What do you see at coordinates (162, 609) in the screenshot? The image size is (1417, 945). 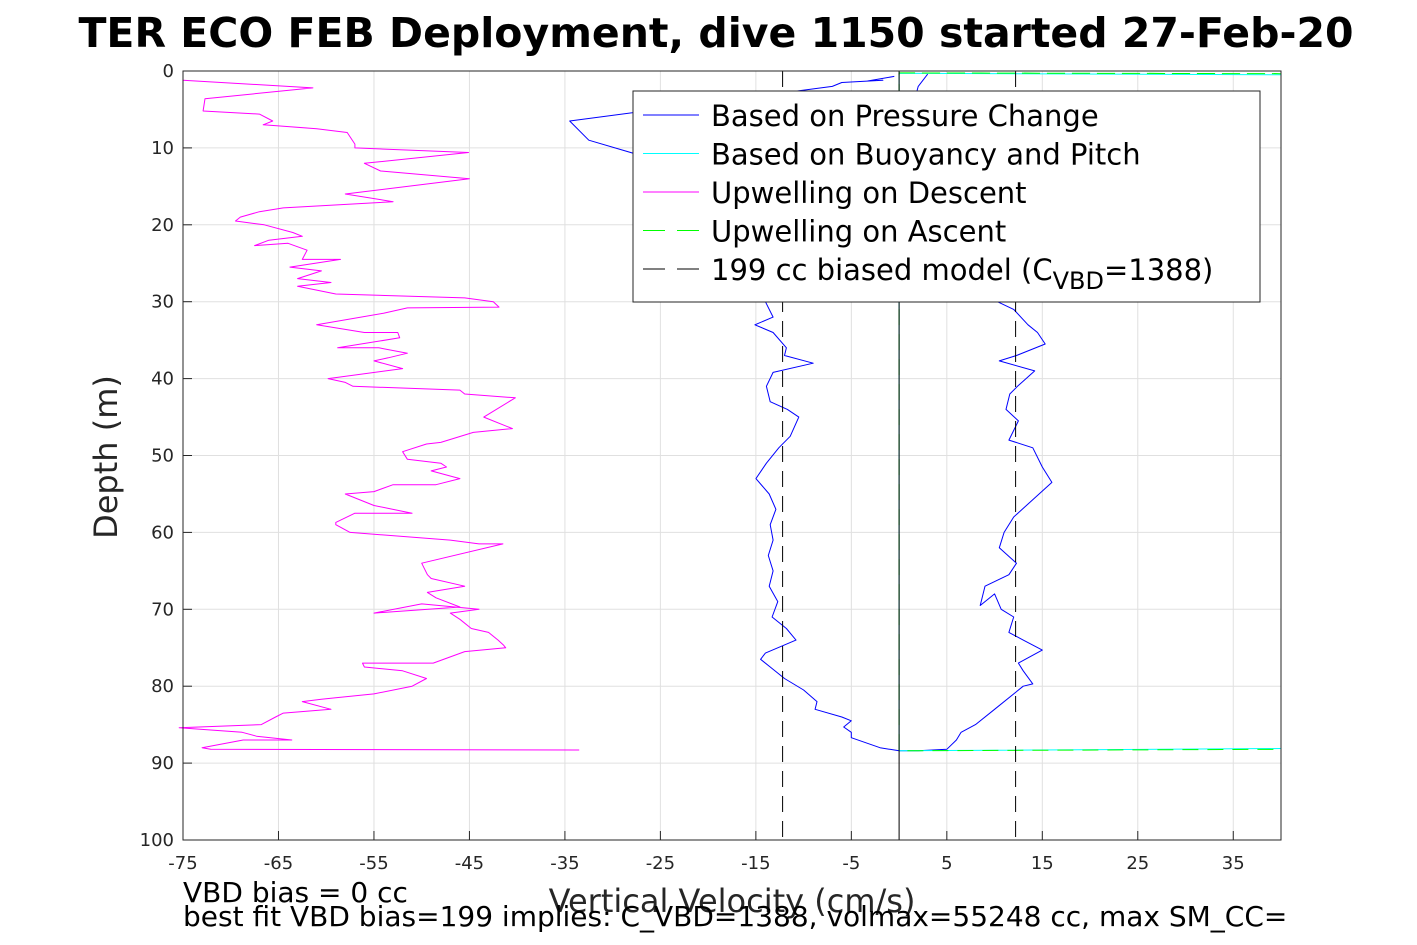 I see `y-tick-label: 70` at bounding box center [162, 609].